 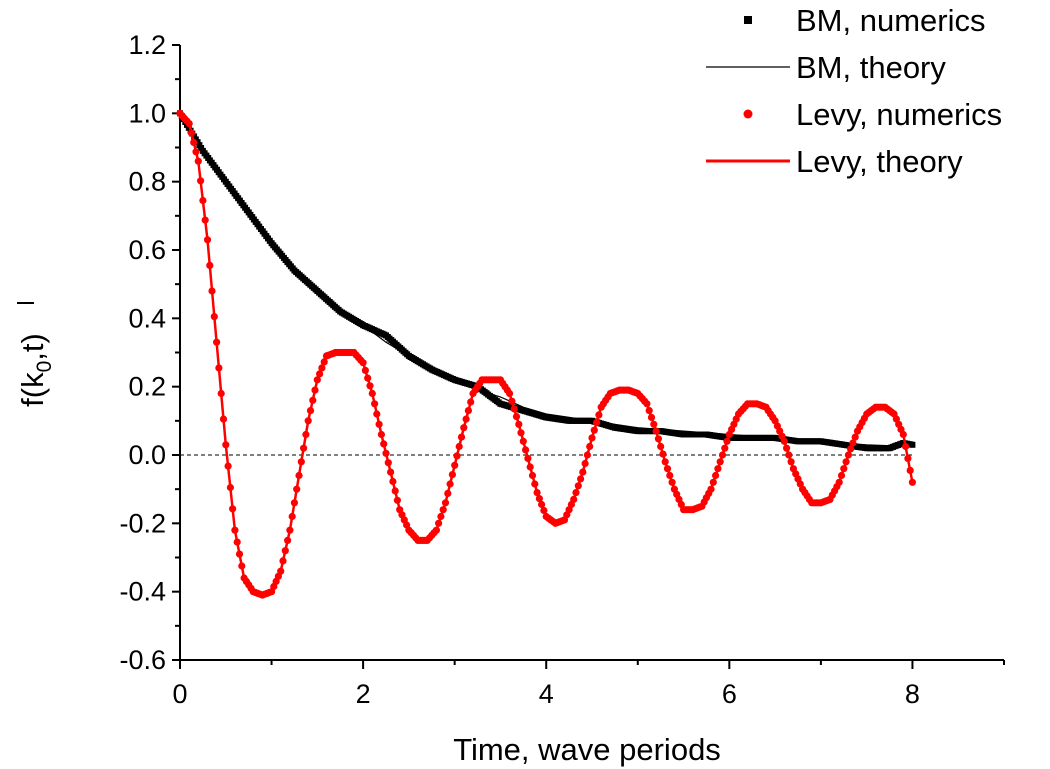 I want to click on legend-item-bm-theory: BM, theory, so click(x=826, y=67).